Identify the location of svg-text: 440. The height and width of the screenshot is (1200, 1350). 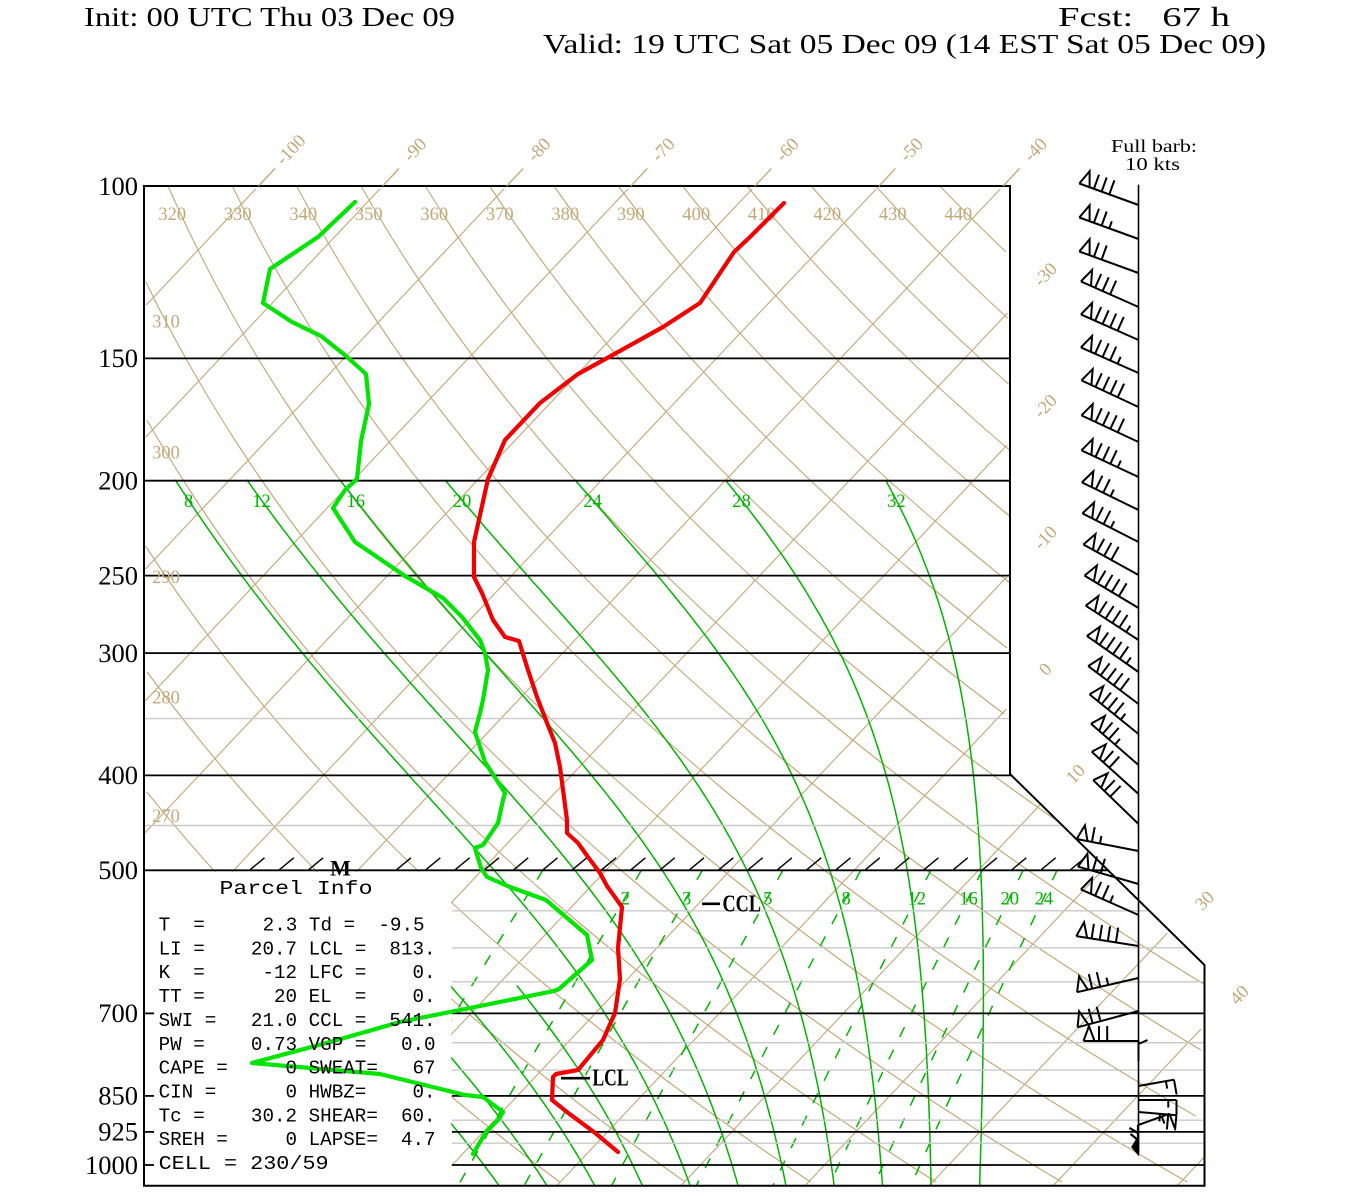
(958, 215).